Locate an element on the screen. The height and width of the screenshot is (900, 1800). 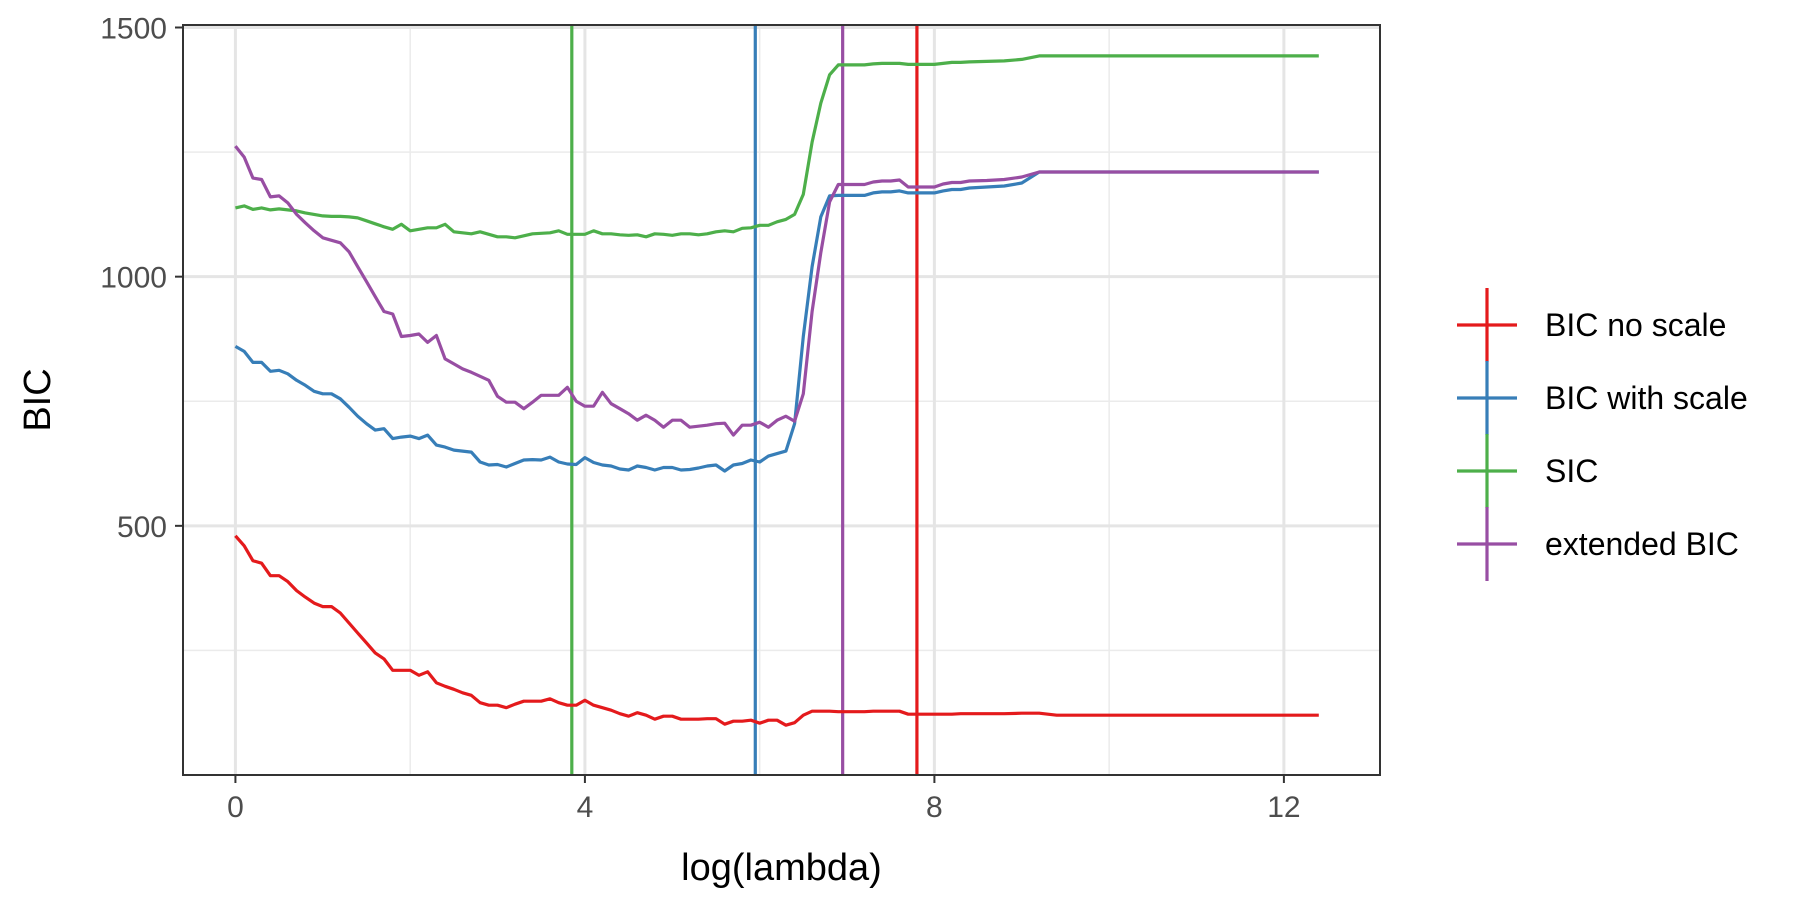
legend-label: SIC is located at coordinates (1571, 471).